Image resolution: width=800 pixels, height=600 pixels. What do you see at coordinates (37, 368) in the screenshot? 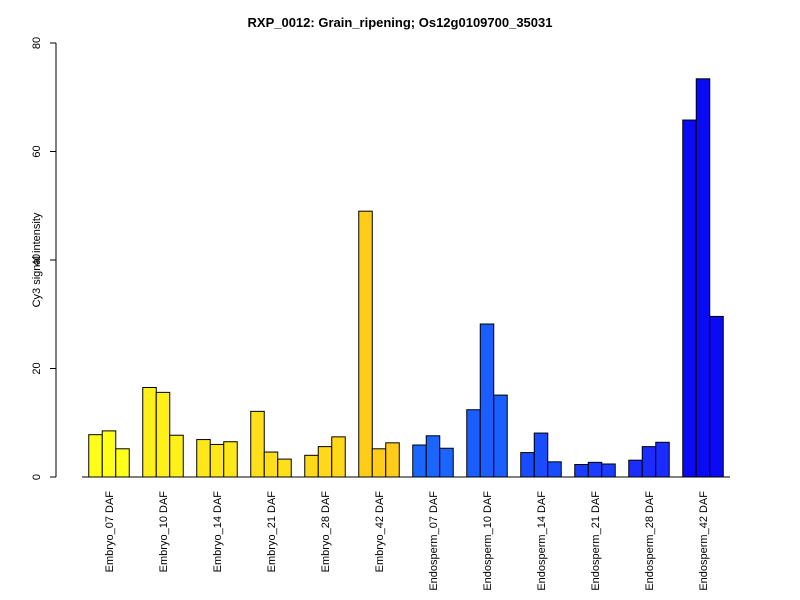
I see `y-tick-label: 20` at bounding box center [37, 368].